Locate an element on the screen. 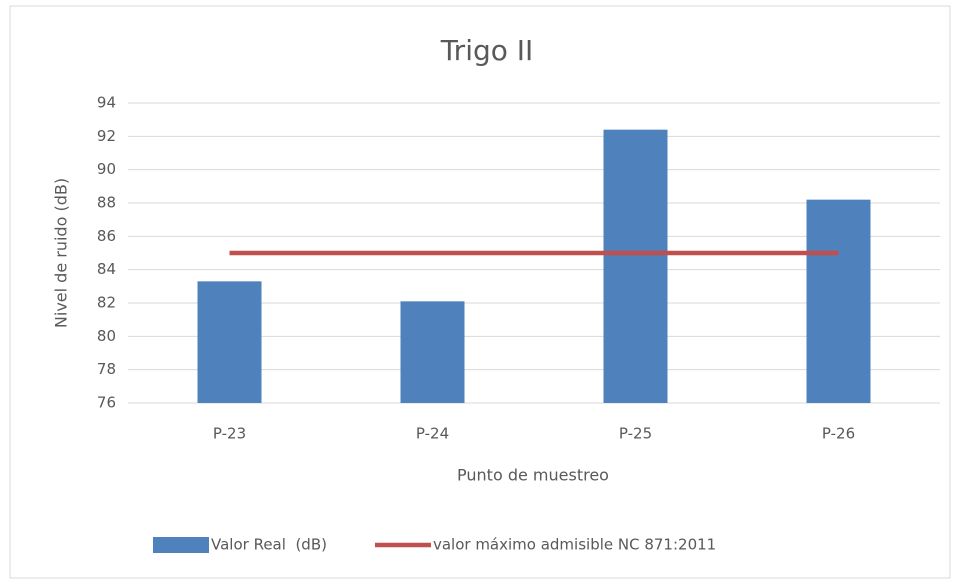 This screenshot has height=582, width=957. y-tick-label: 86 is located at coordinates (106, 236).